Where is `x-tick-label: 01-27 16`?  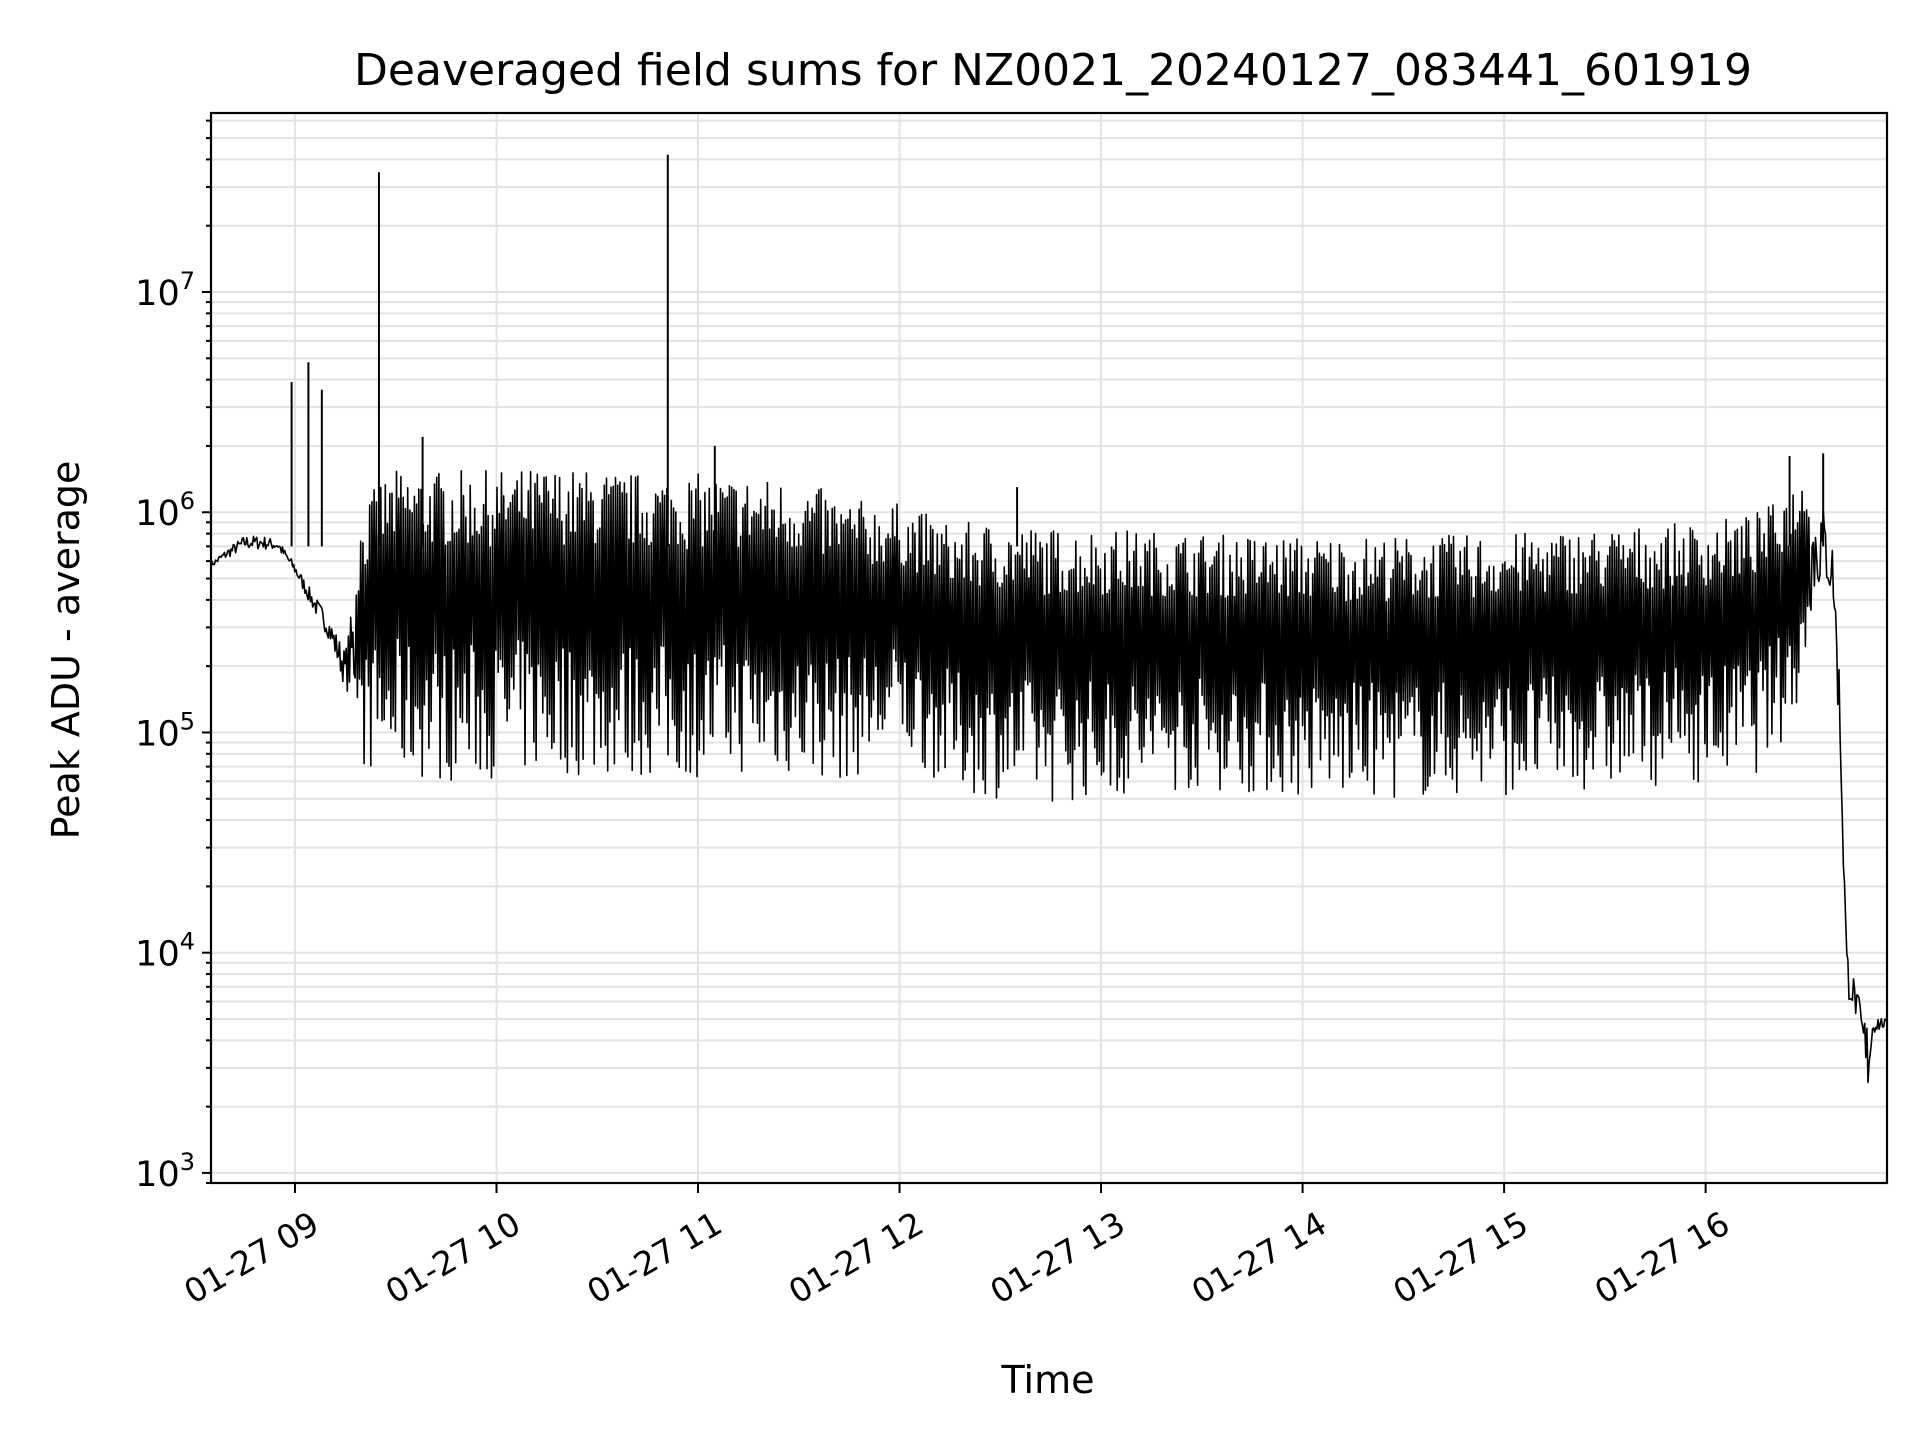 x-tick-label: 01-27 16 is located at coordinates (1662, 1258).